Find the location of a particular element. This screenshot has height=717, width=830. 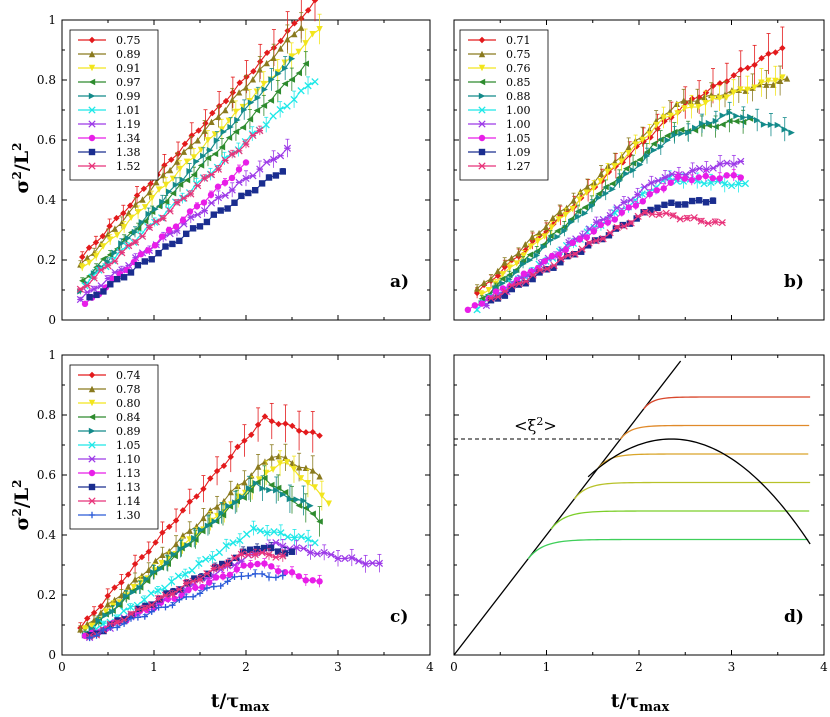

legend-label: 1.00 is located at coordinates (518, 110).